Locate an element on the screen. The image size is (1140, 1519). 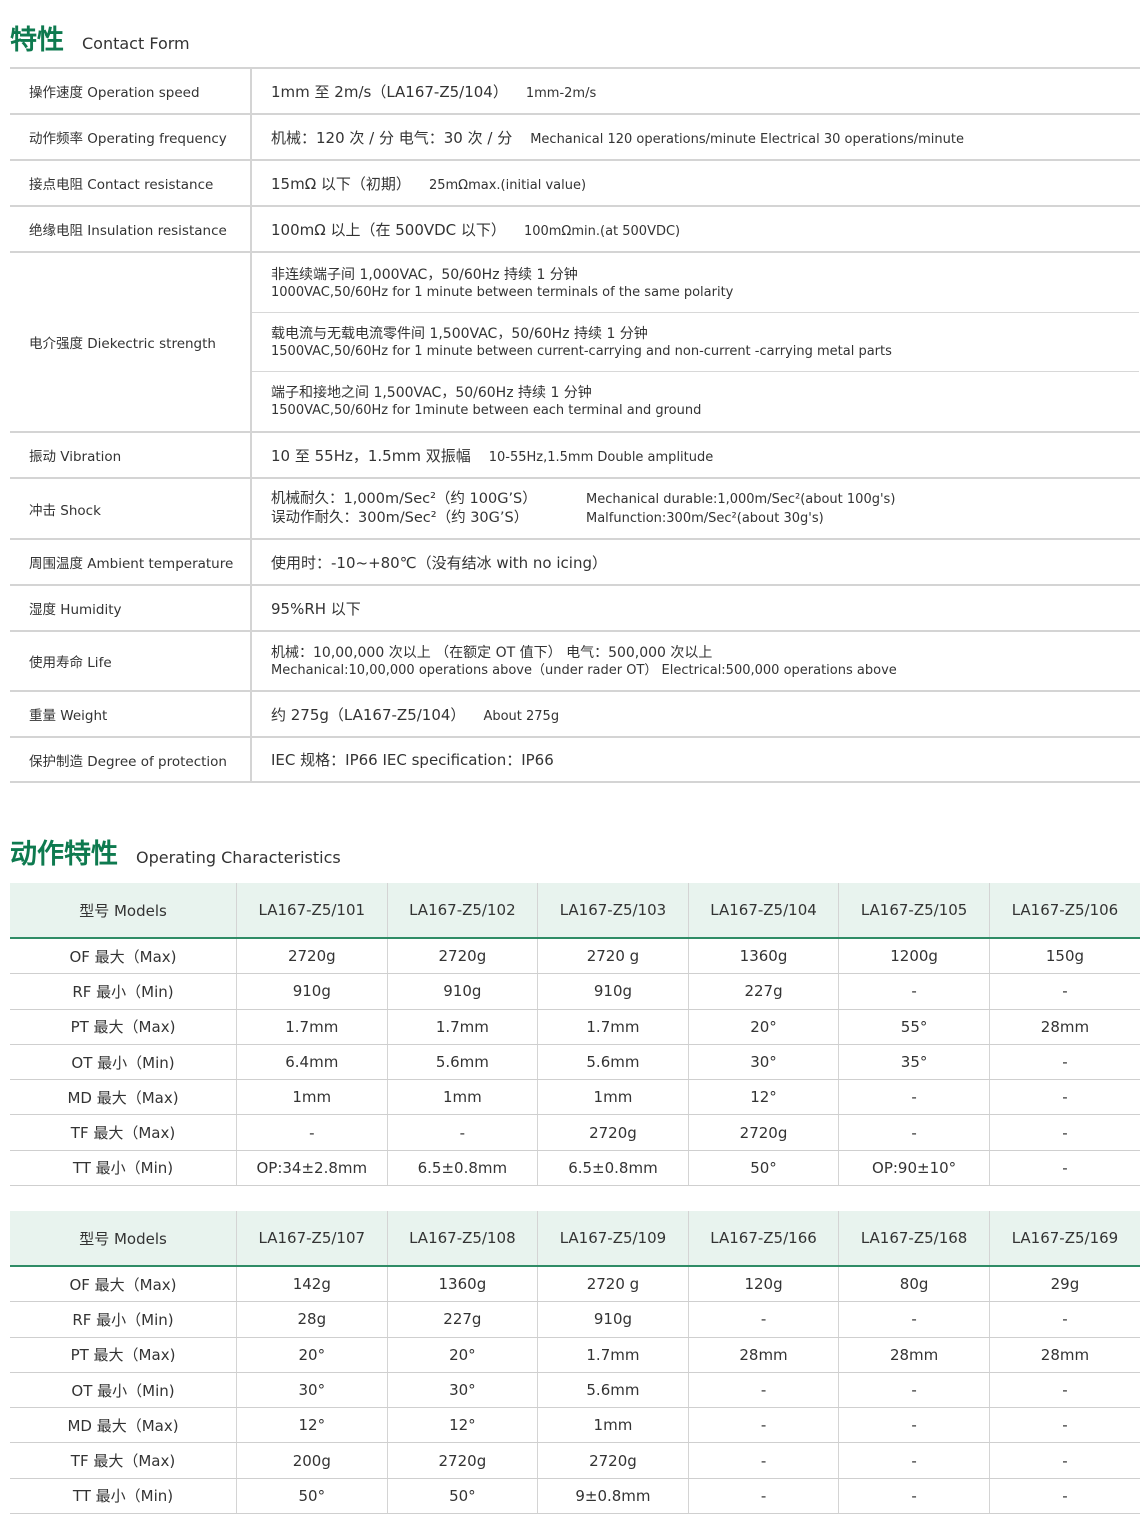
table-cell: 227g is located at coordinates (764, 991).